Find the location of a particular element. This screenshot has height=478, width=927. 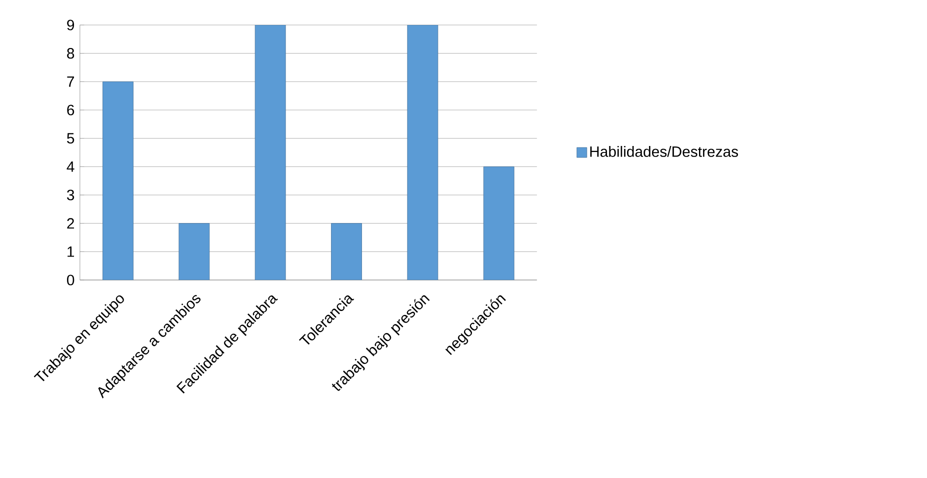

y-tick-label: 9 is located at coordinates (70, 25).